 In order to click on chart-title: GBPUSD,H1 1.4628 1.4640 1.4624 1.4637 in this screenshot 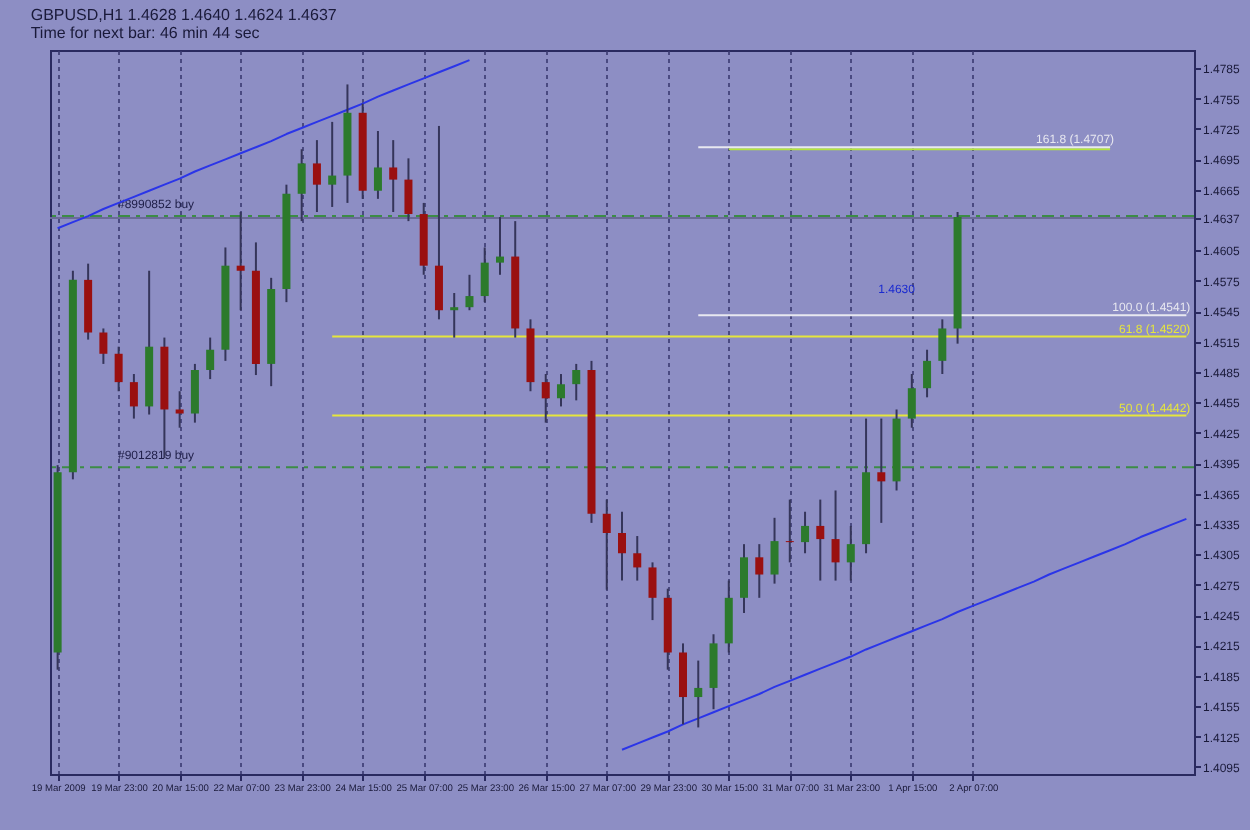, I will do `click(184, 15)`.